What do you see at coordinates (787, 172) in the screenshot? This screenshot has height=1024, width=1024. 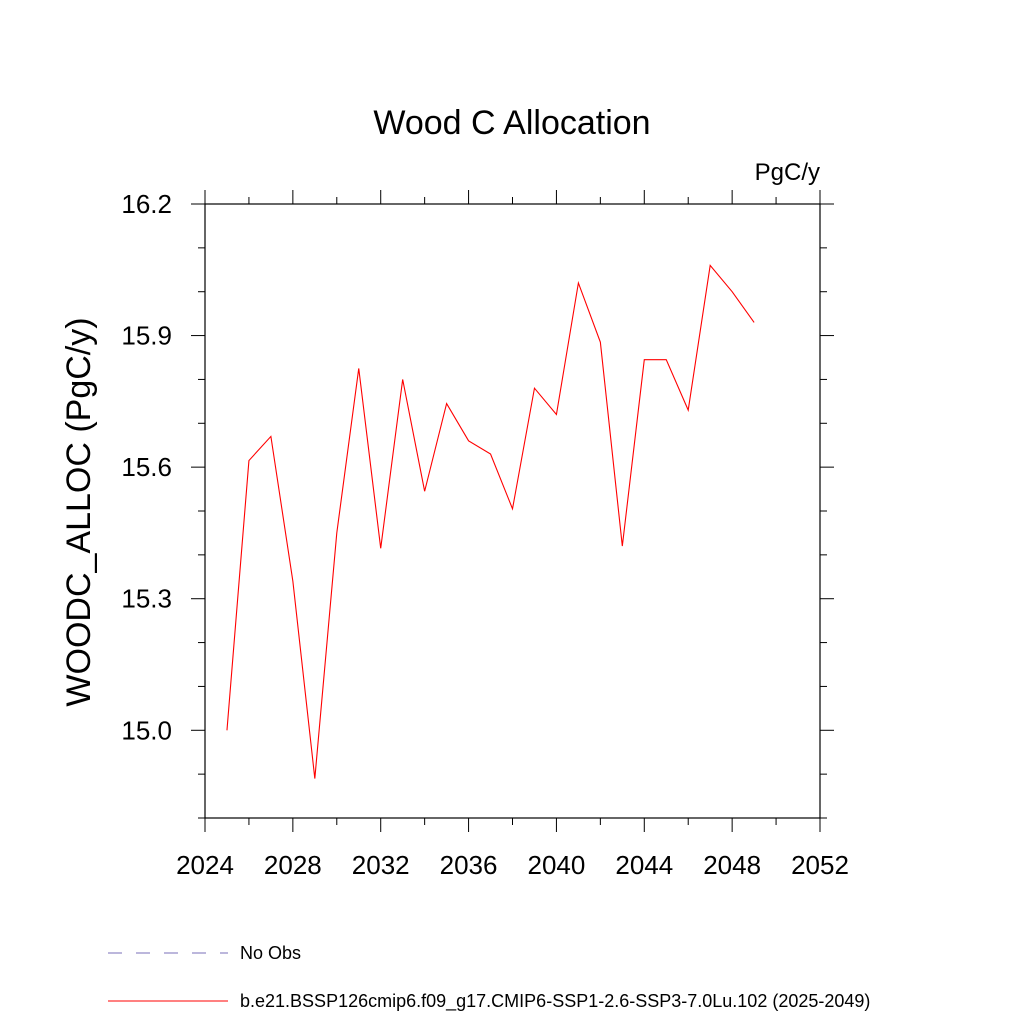 I see `units-label: PgC/y` at bounding box center [787, 172].